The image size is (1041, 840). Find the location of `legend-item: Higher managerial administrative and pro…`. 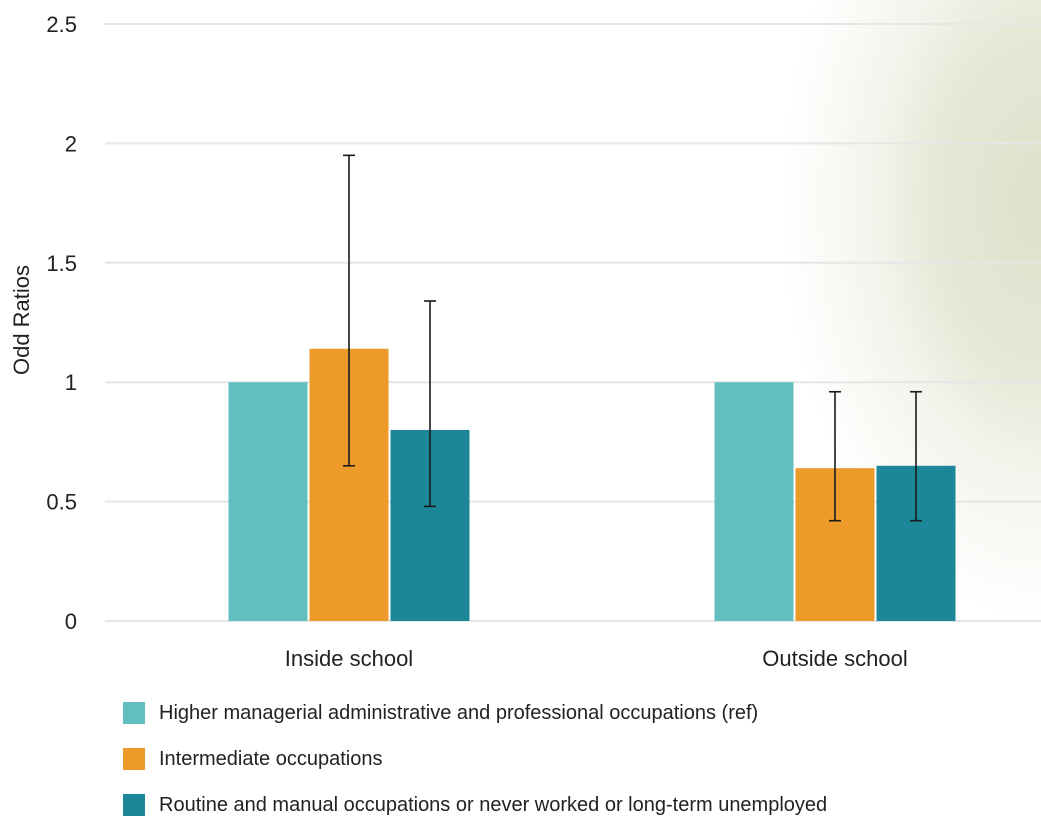

legend-item: Higher managerial administrative and pro… is located at coordinates (475, 713).